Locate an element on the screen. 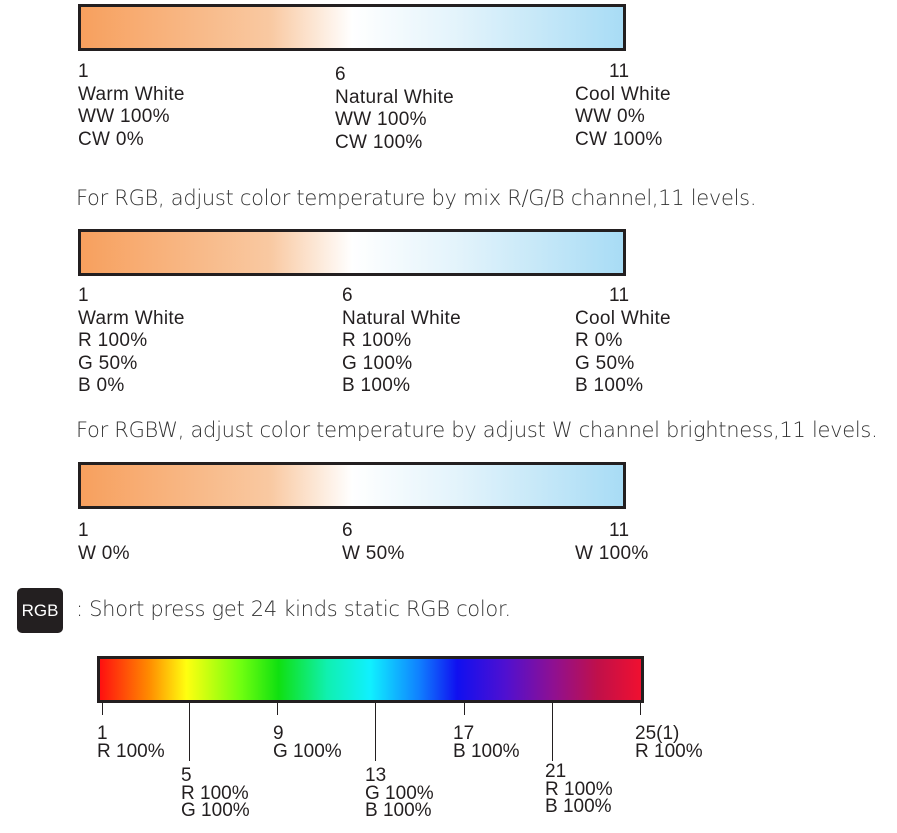  level-number: 25(1) is located at coordinates (657, 733).